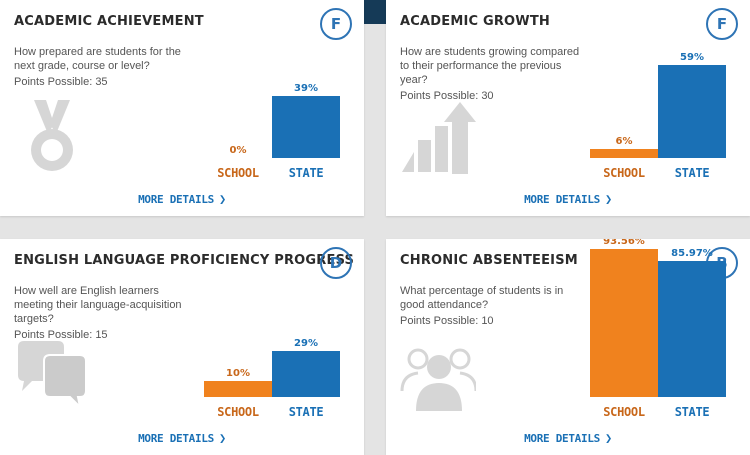 This screenshot has width=750, height=455. Describe the element at coordinates (52, 376) in the screenshot. I see `speech-bubbles-icon` at that location.